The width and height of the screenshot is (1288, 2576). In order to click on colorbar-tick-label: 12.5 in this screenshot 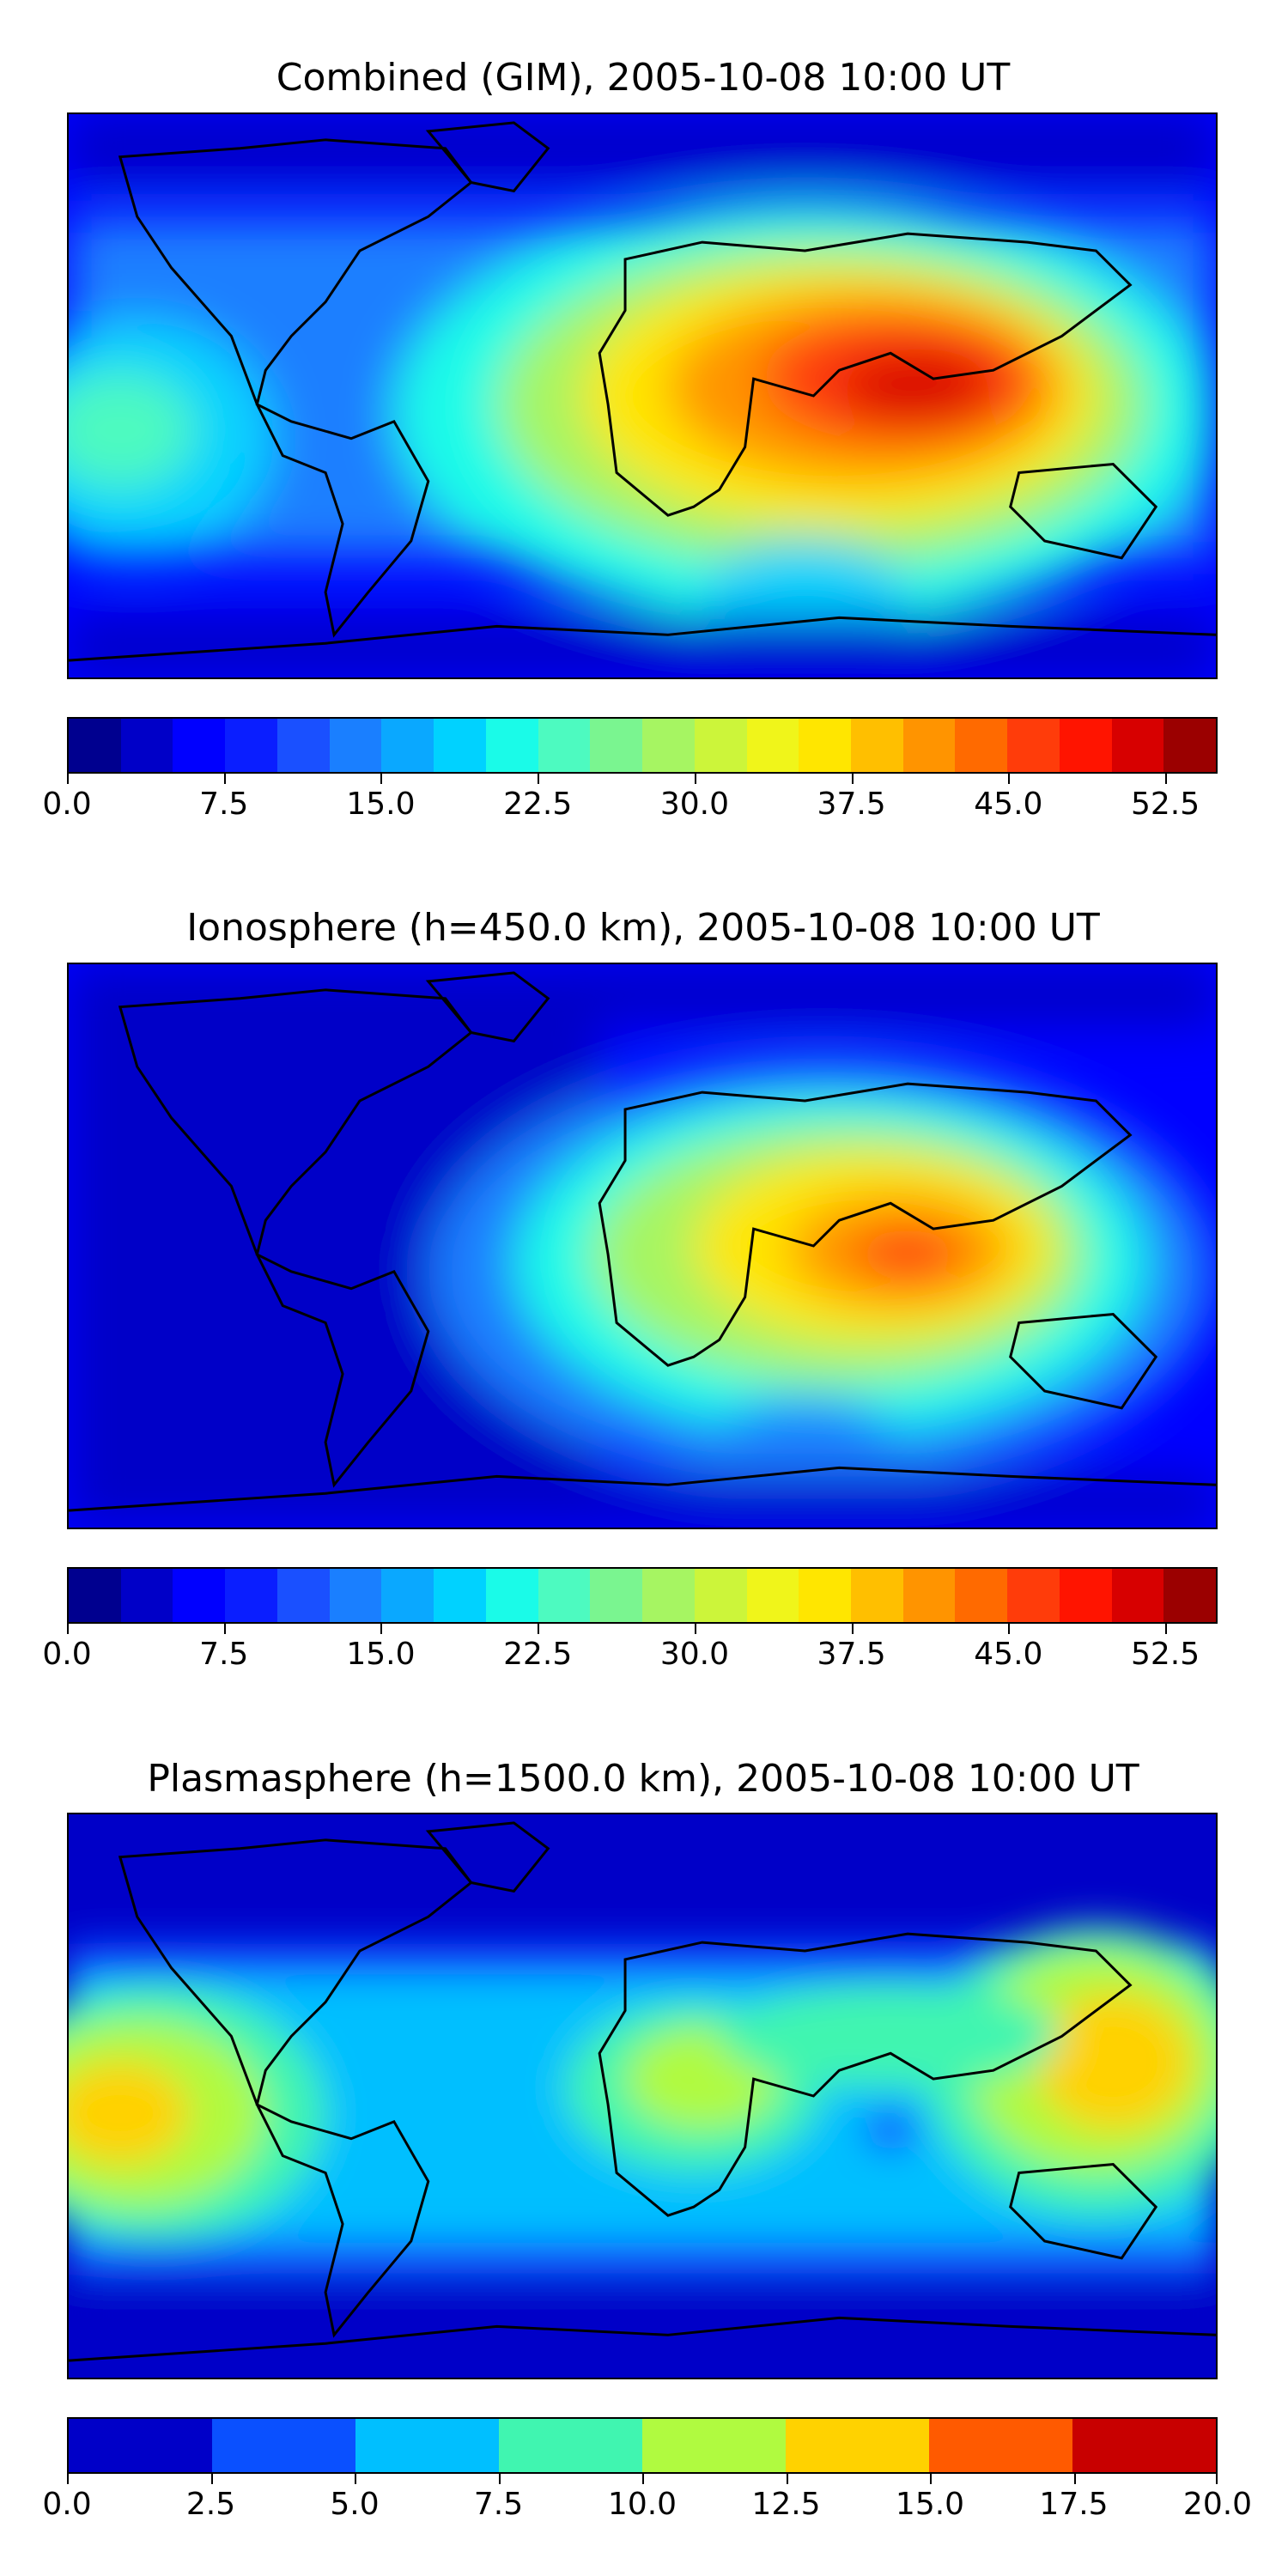, I will do `click(786, 2504)`.